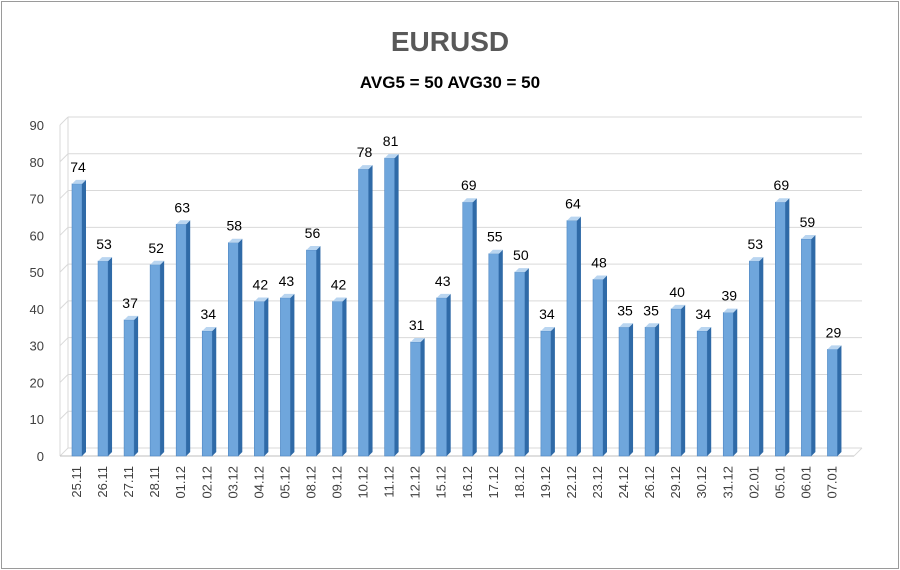  I want to click on data-label: 81, so click(391, 141).